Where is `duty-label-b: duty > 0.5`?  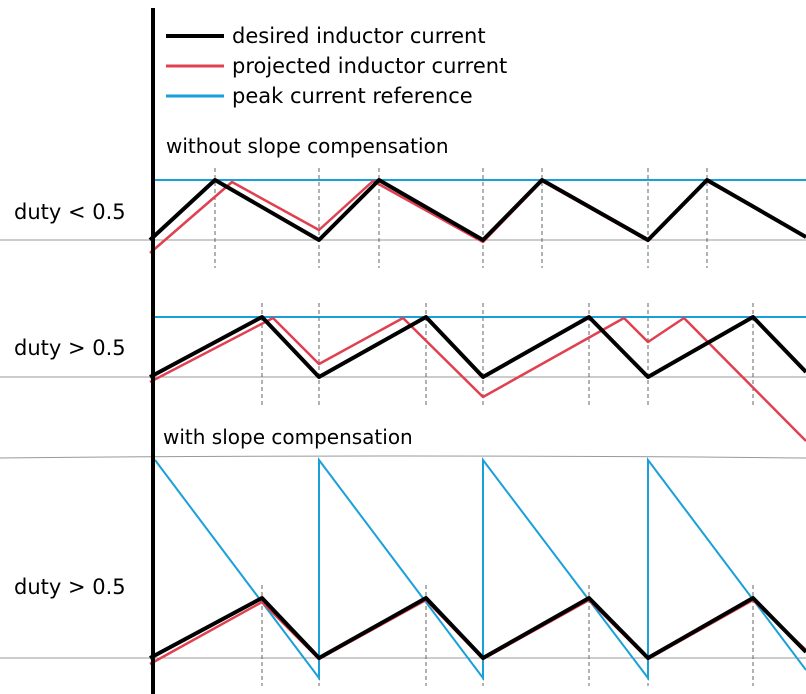
duty-label-b: duty > 0.5 is located at coordinates (70, 348).